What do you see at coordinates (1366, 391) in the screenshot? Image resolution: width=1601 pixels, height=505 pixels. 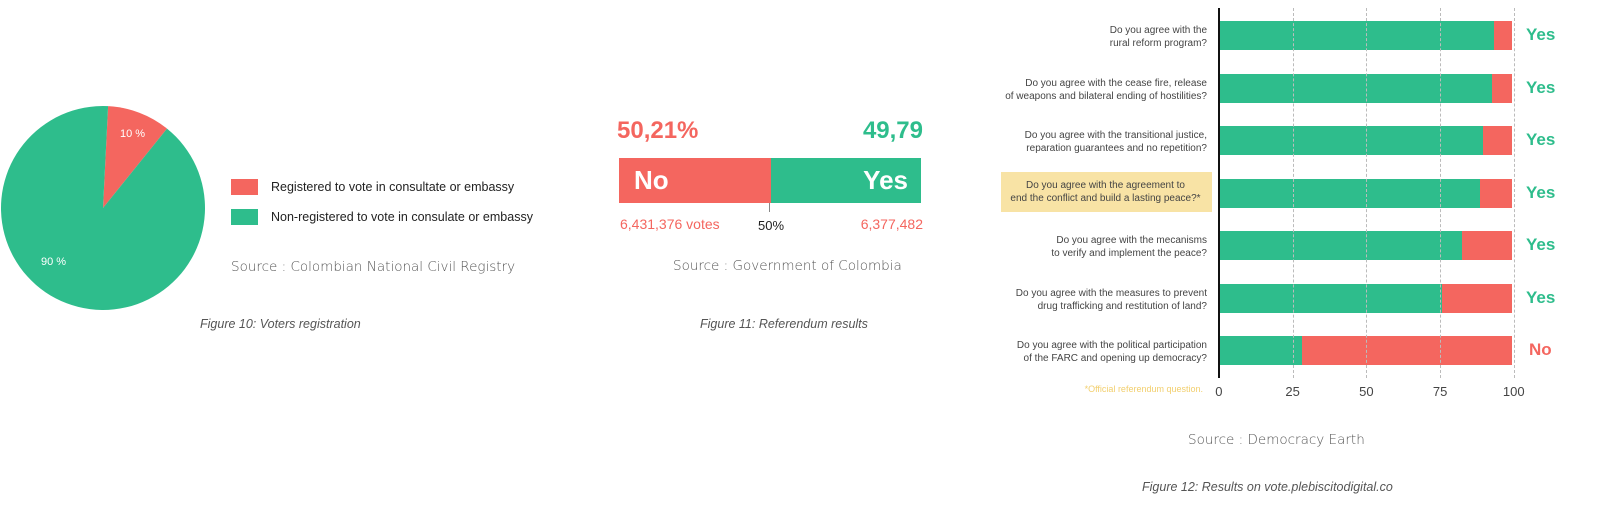 I see `x-tick-label: 50` at bounding box center [1366, 391].